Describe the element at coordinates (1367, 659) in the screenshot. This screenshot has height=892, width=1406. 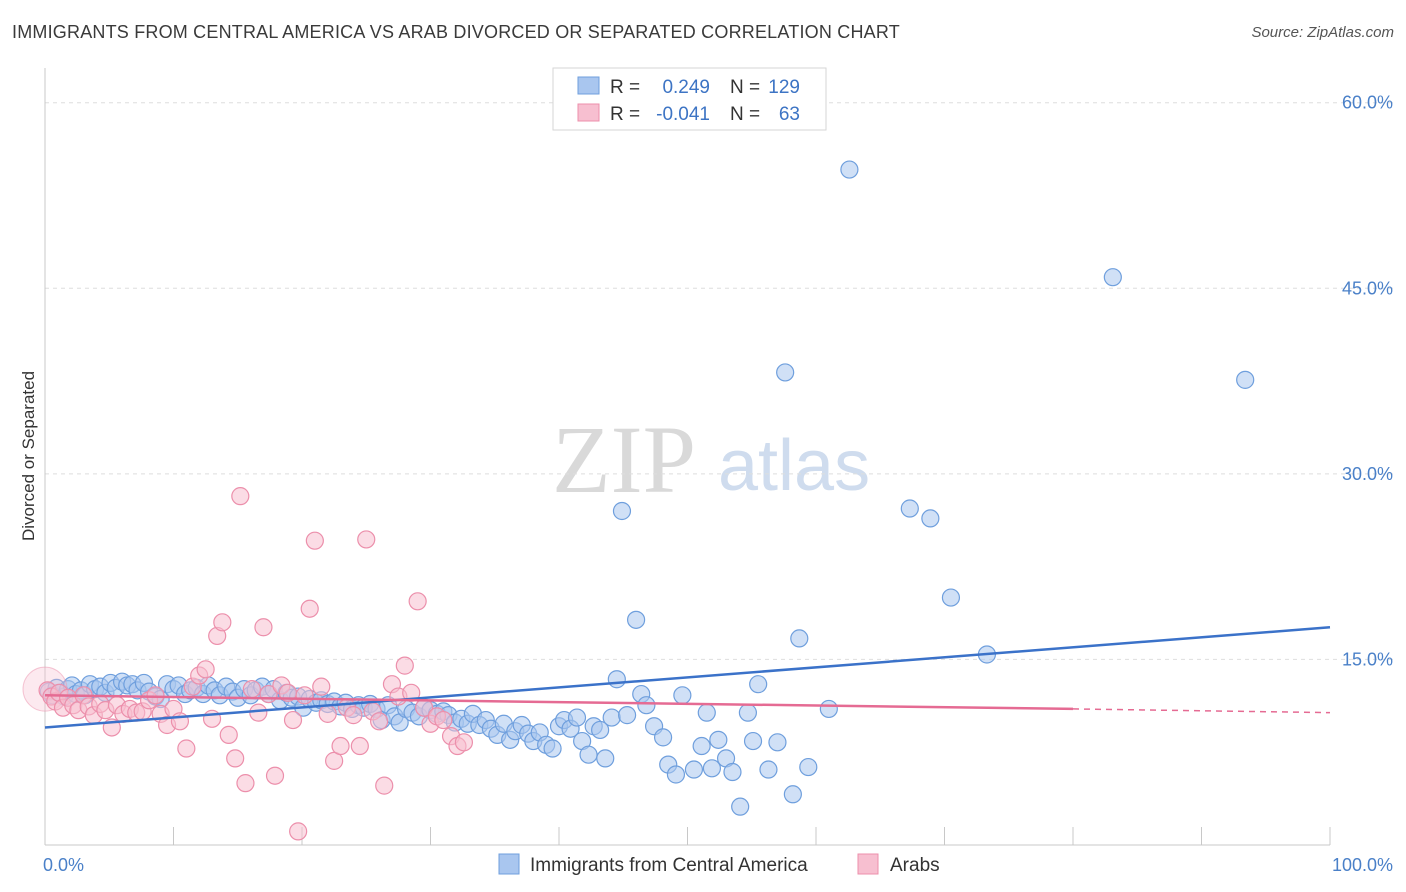
I see `y-tick-label: 15.0%` at that location.